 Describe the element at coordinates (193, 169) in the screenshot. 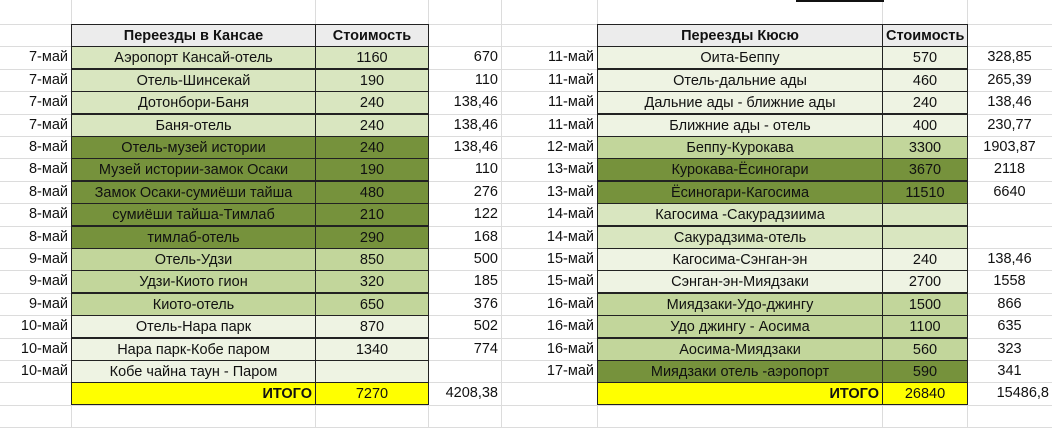

I see `route-cell: Музей истории-замок Осаки` at that location.